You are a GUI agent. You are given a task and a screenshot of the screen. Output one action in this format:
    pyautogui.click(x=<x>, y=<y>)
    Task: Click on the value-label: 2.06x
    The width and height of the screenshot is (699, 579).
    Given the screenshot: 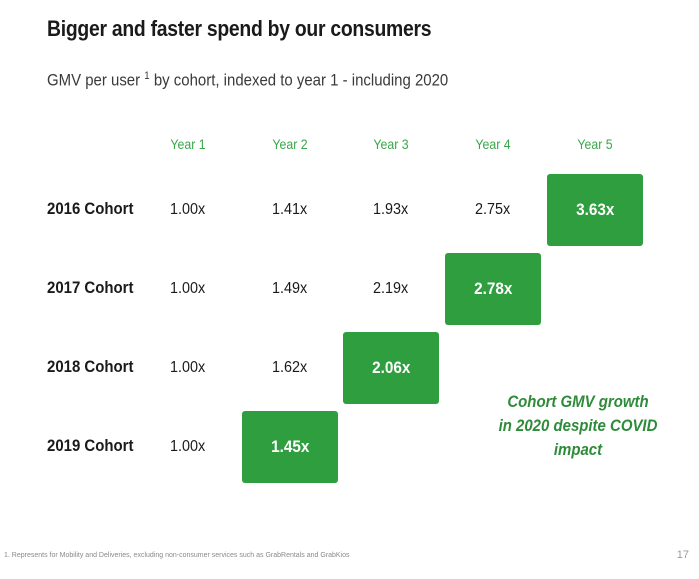 What is the action you would take?
    pyautogui.click(x=391, y=367)
    